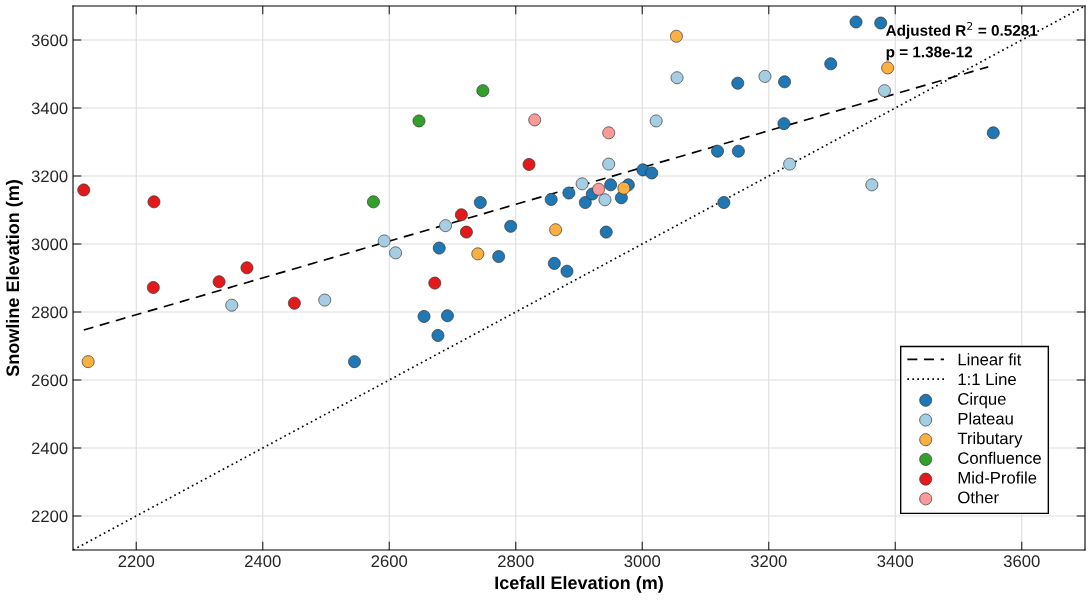 The width and height of the screenshot is (1089, 603). Describe the element at coordinates (49, 312) in the screenshot. I see `y-tick-label: 2800` at that location.